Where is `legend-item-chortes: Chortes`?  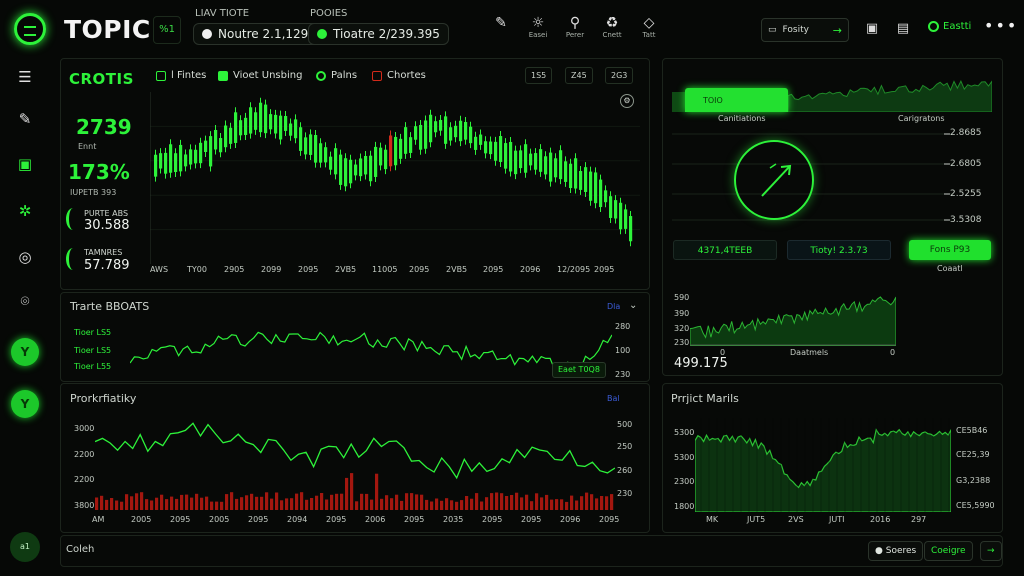 legend-item-chortes: Chortes is located at coordinates (399, 75).